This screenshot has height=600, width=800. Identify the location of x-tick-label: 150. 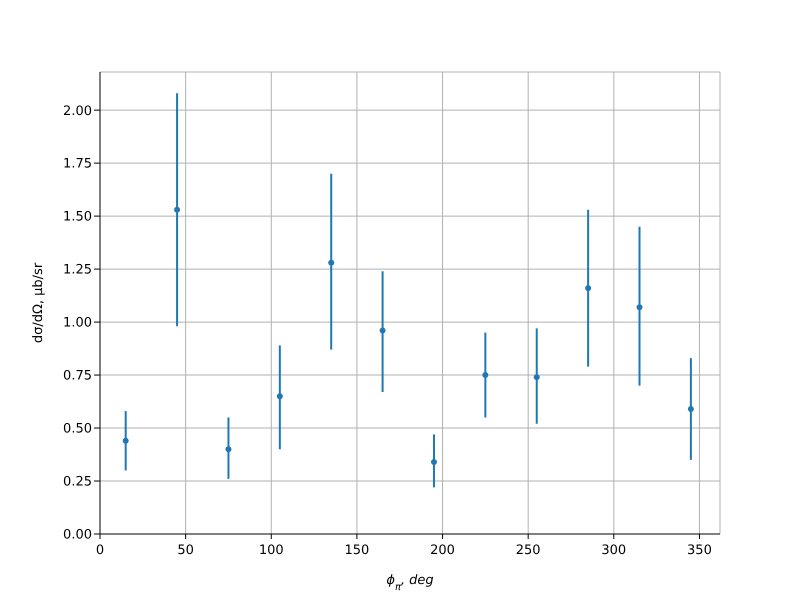
(357, 550).